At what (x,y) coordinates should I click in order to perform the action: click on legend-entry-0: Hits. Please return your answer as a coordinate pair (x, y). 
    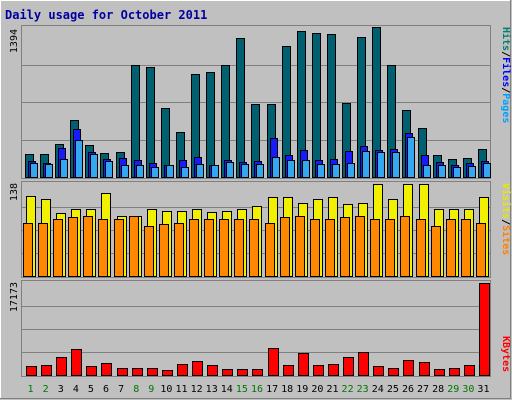
    Looking at the image, I should click on (506, 39).